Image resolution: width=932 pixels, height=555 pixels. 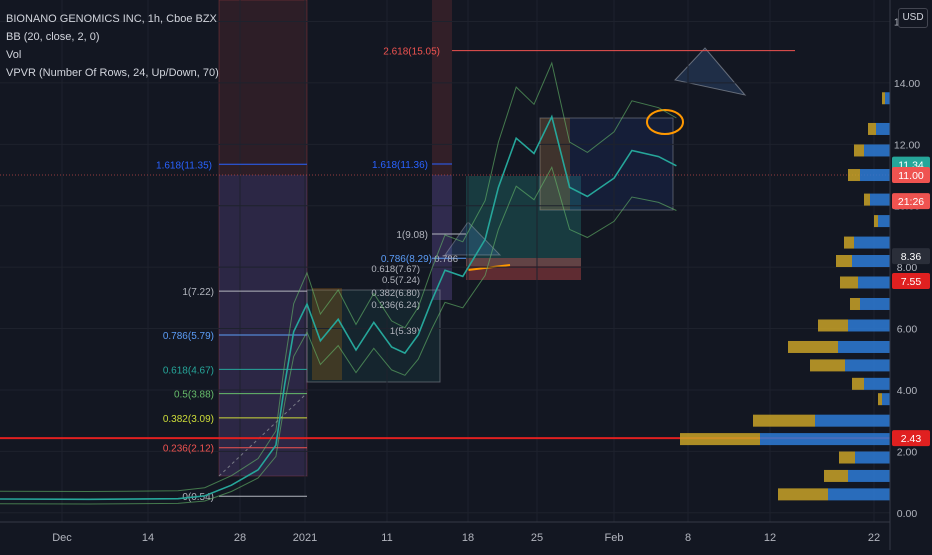 What do you see at coordinates (468, 538) in the screenshot?
I see `x-tick-label: 18` at bounding box center [468, 538].